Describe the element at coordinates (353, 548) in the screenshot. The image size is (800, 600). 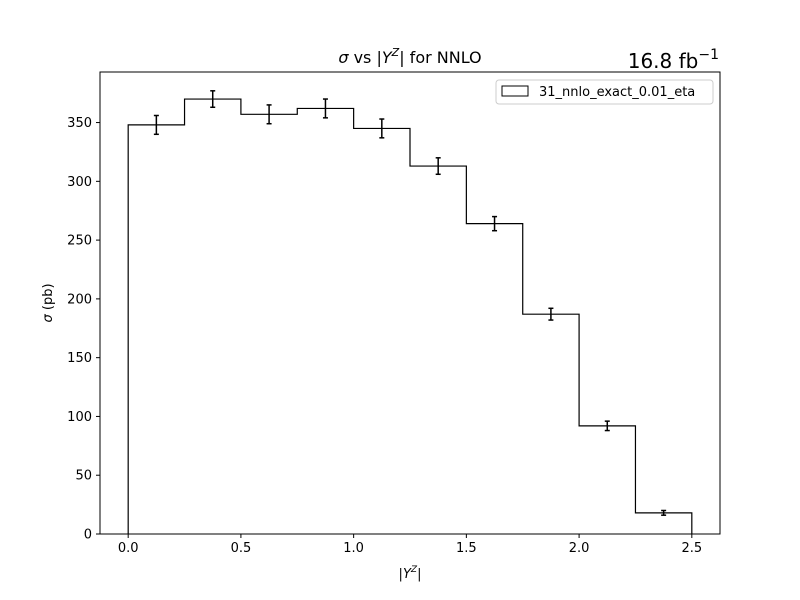
I see `x-tick-label: 1.0` at that location.